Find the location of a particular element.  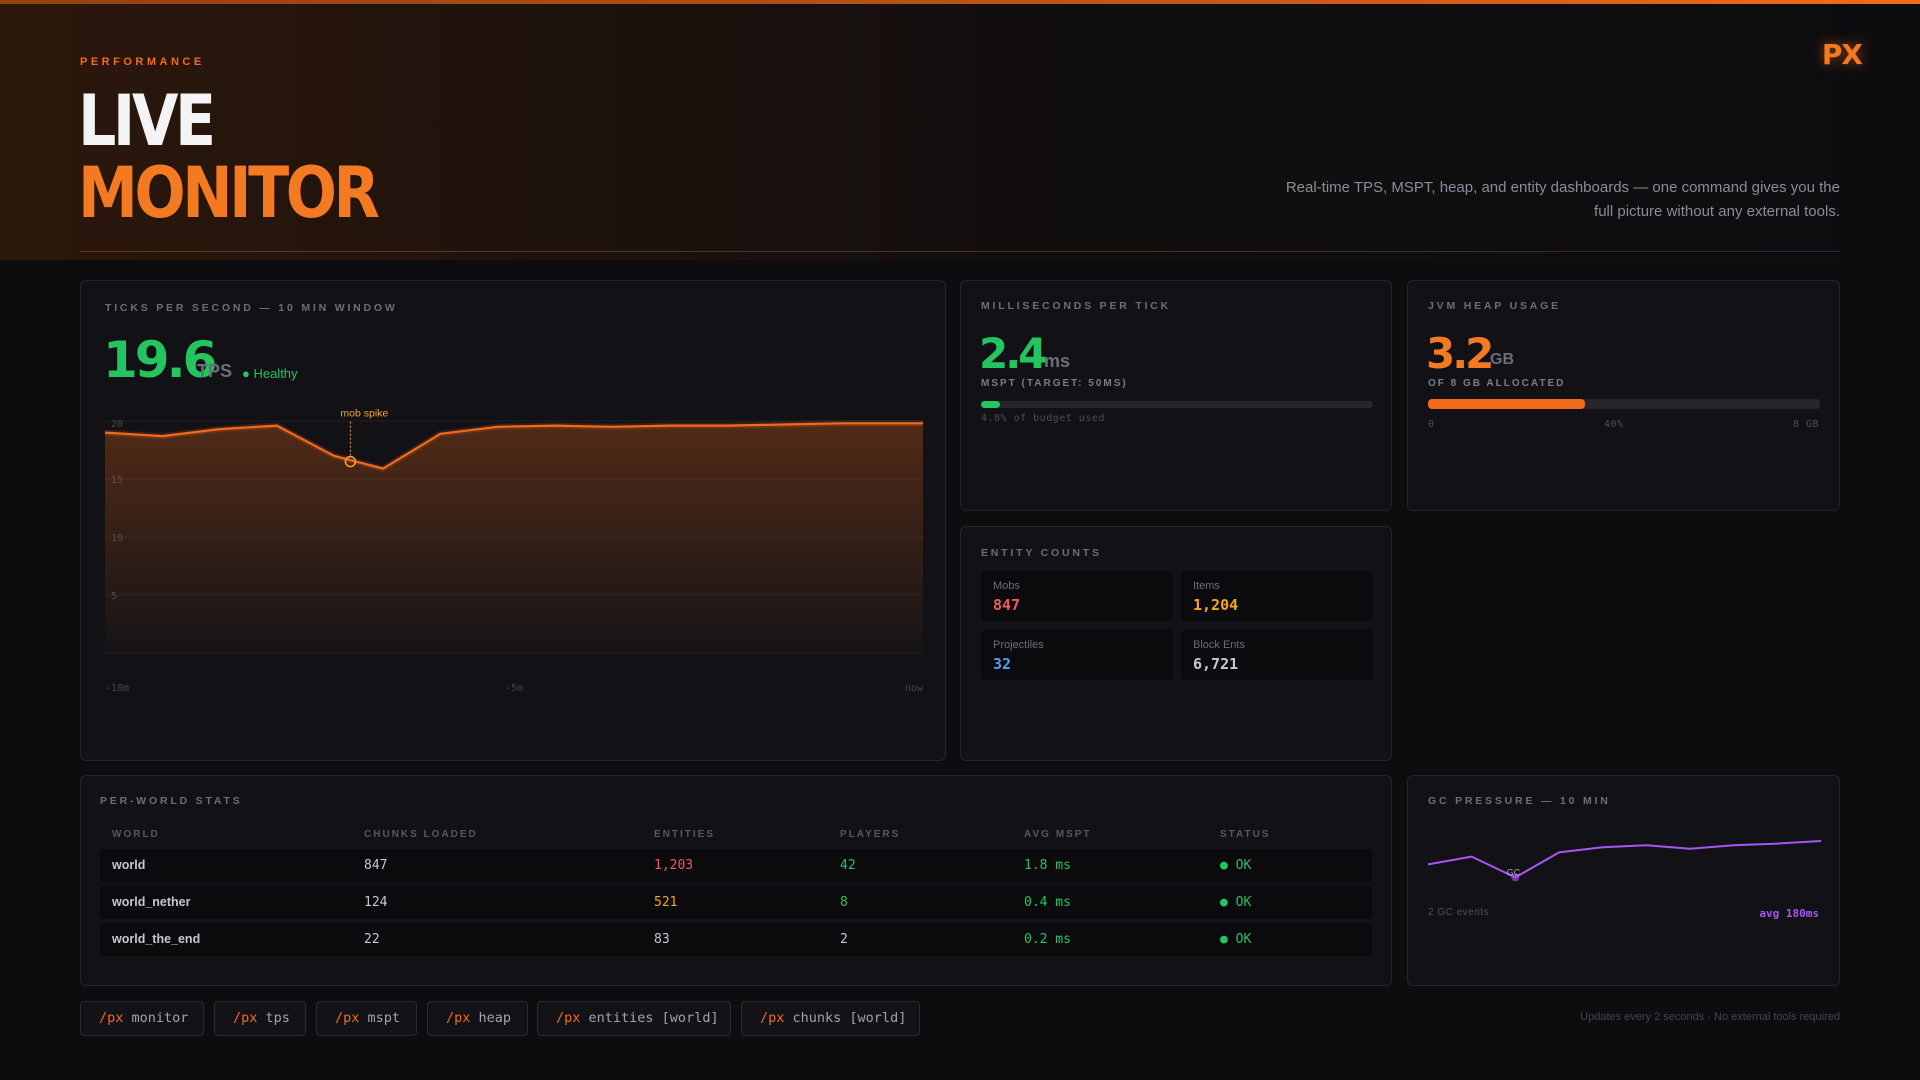

entity-tile-items: Items 1,204 is located at coordinates (1277, 596).